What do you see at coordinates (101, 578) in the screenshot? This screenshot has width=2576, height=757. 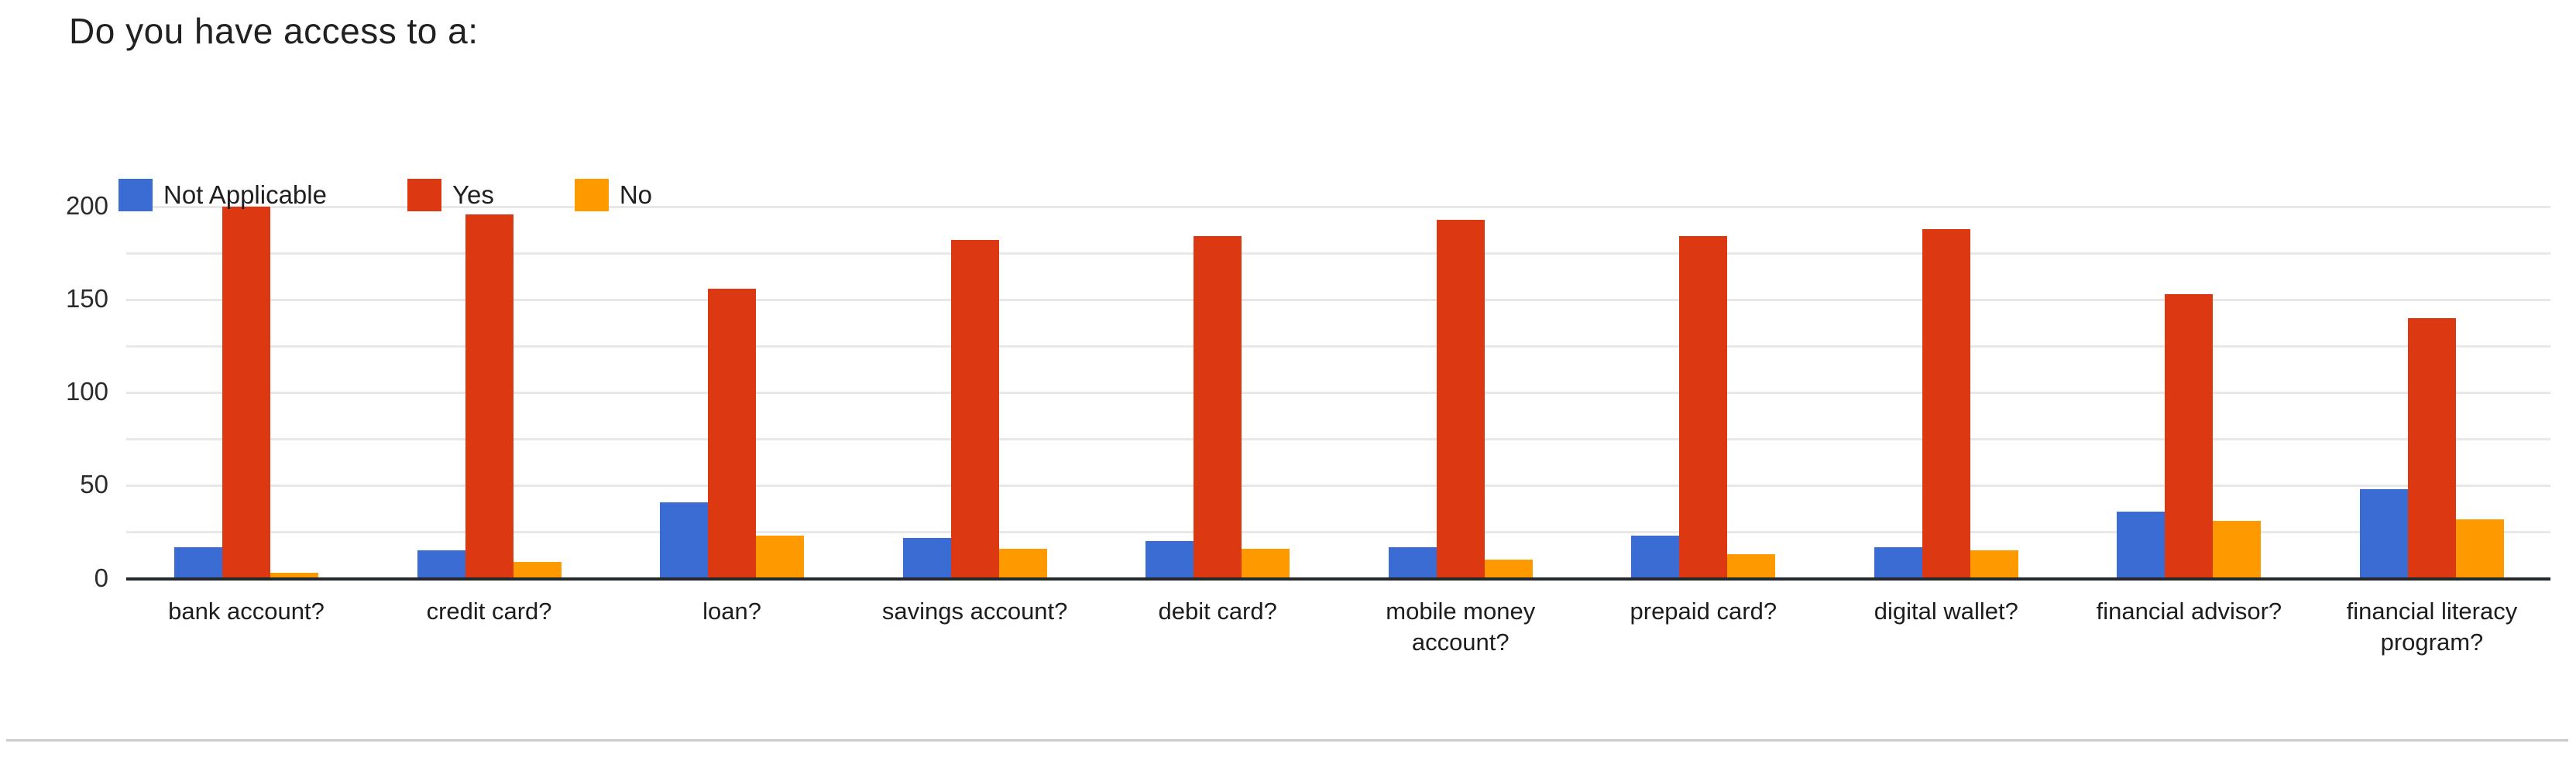 I see `y-axis-tick-label: 0` at bounding box center [101, 578].